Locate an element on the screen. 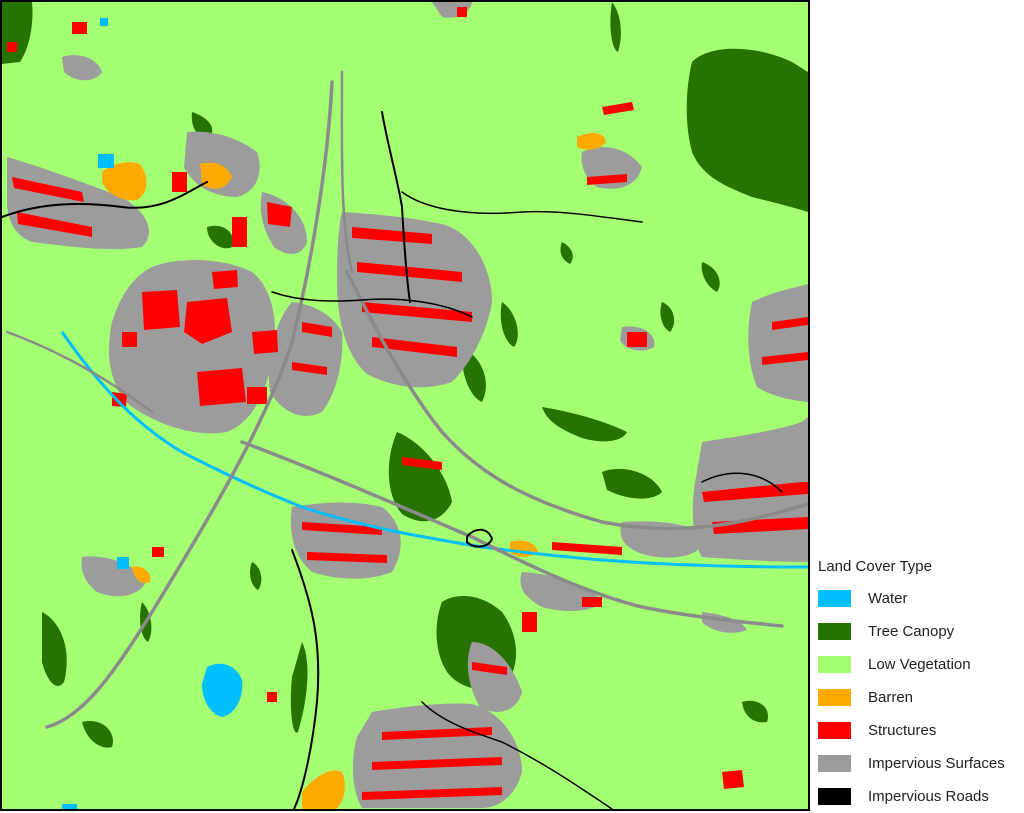 This screenshot has height=813, width=1024. legend-item-structures: Structures is located at coordinates (921, 730).